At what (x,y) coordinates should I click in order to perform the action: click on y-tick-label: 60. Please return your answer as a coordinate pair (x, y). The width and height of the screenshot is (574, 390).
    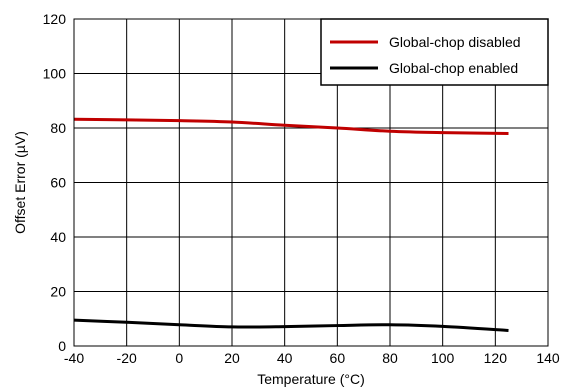
    Looking at the image, I should click on (58, 183).